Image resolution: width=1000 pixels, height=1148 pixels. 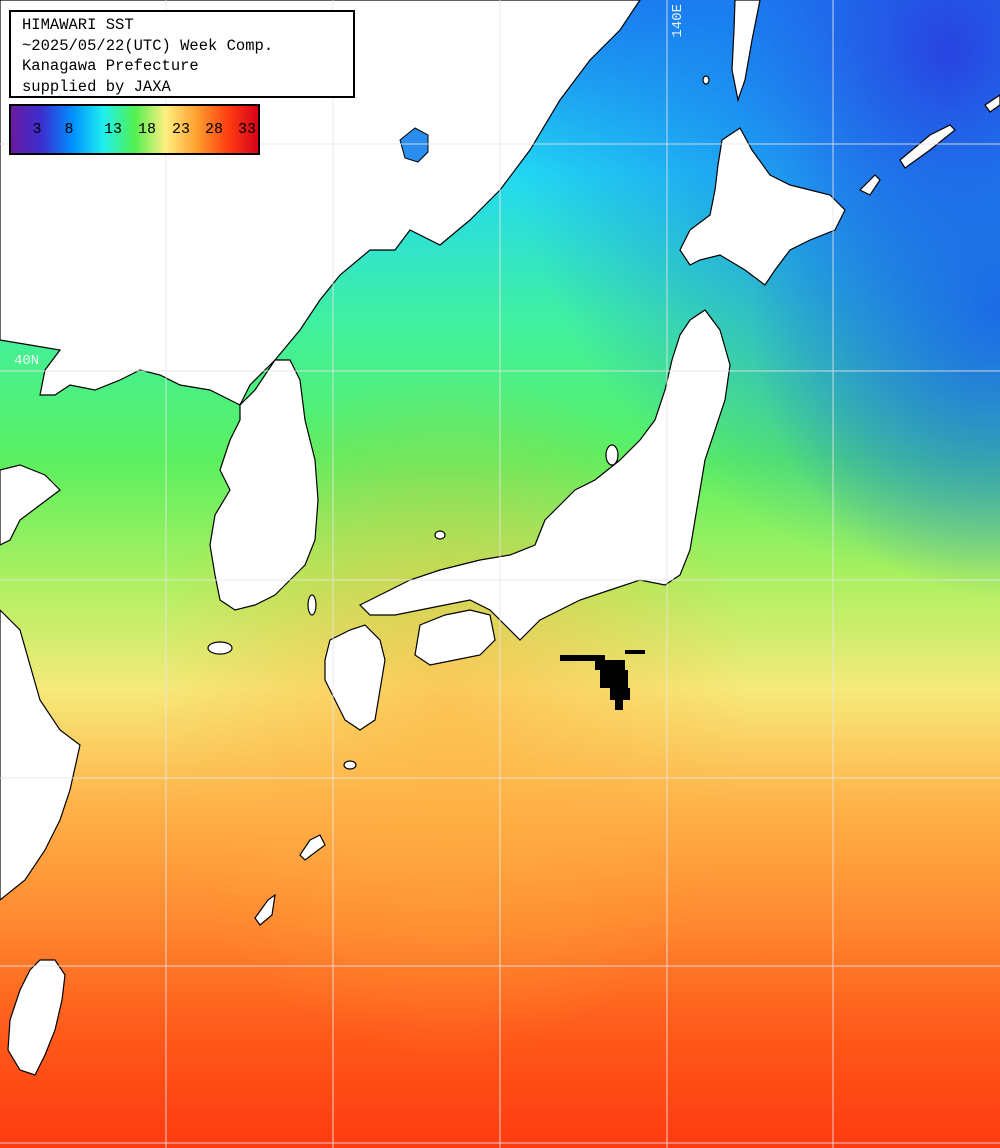 What do you see at coordinates (706, 80) in the screenshot?
I see `rishiri` at bounding box center [706, 80].